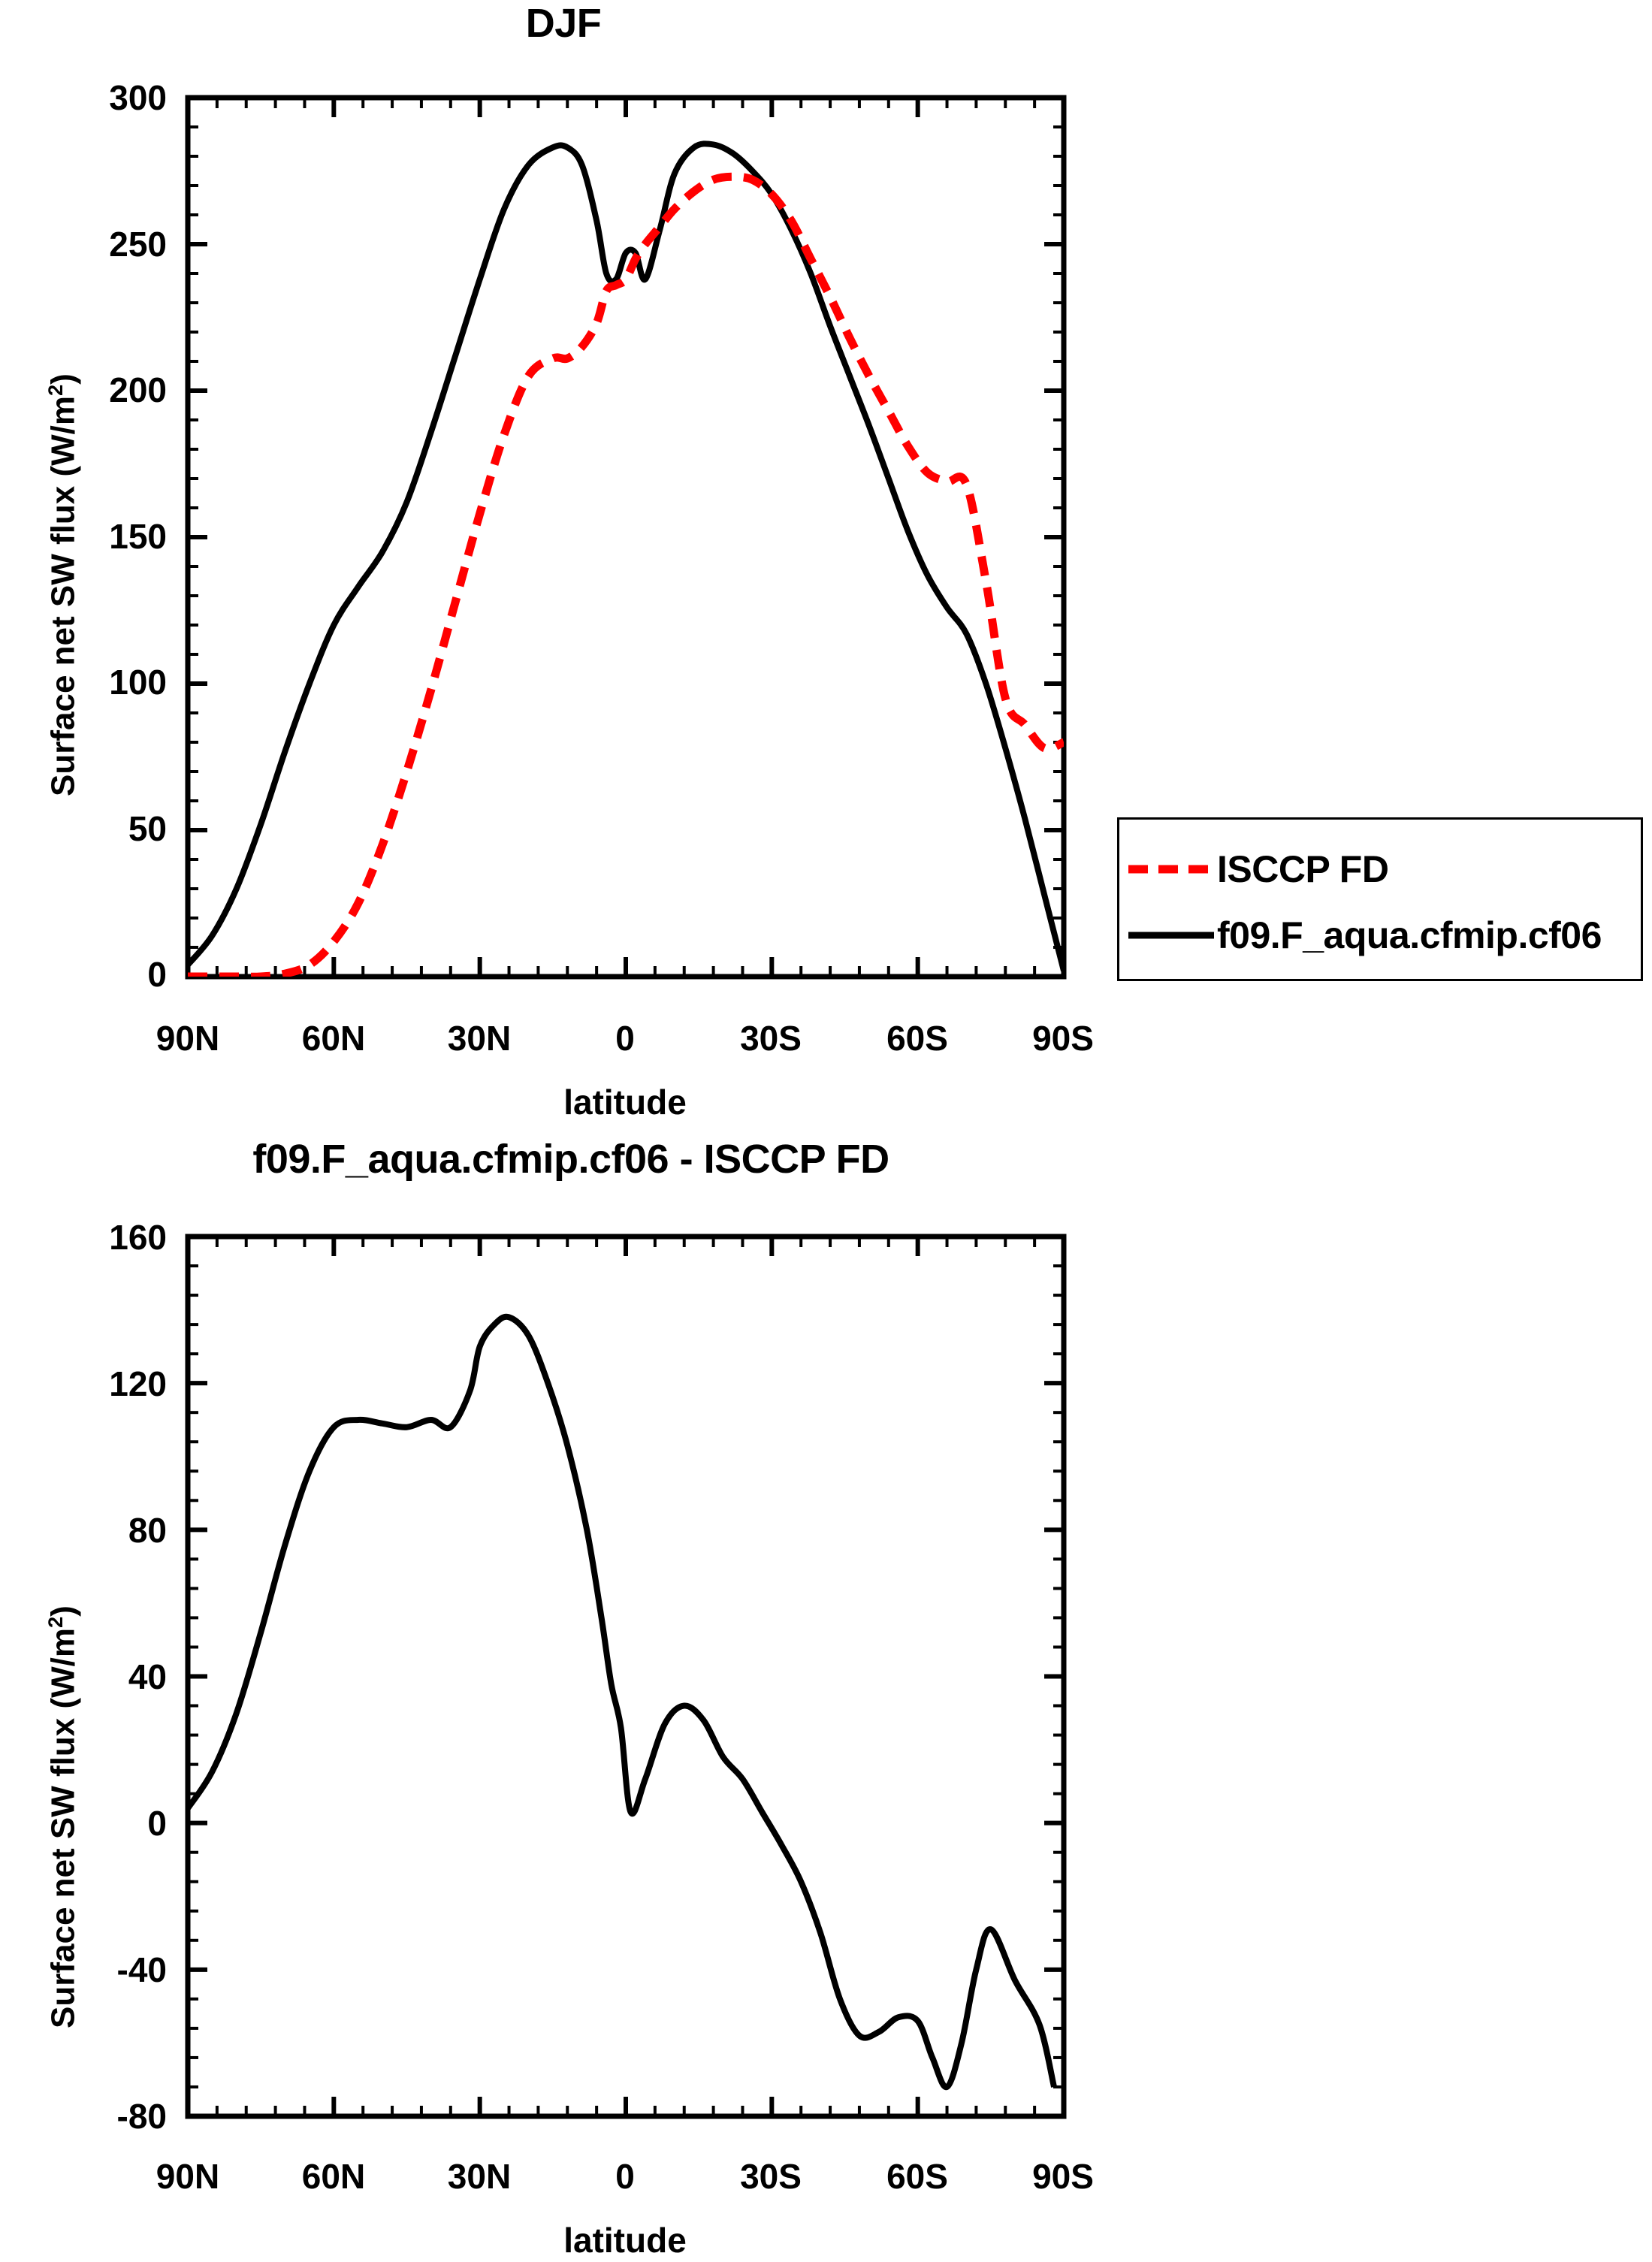 The height and width of the screenshot is (2262, 1652). I want to click on bottom-xtick-90N: 90N, so click(188, 2176).